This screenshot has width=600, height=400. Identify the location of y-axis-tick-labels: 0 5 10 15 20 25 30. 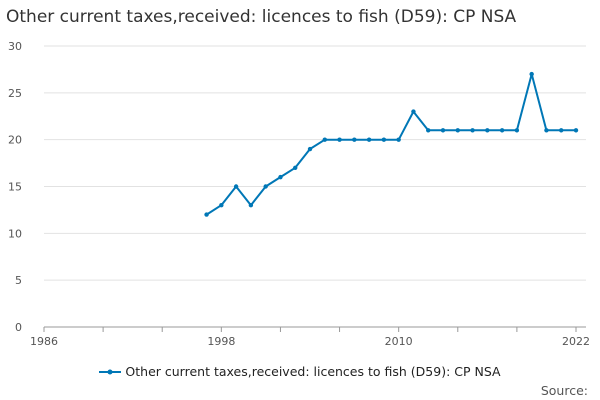
(15, 187).